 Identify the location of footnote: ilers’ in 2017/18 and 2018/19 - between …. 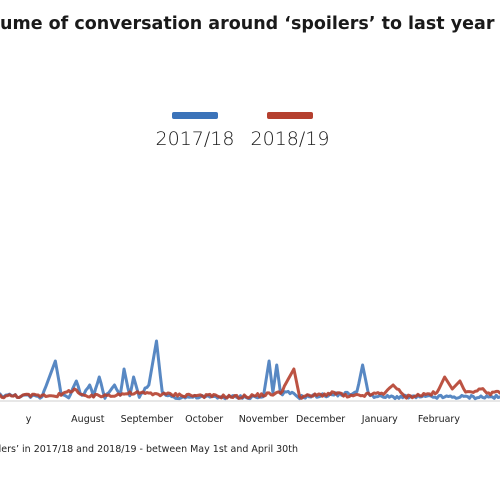
(149, 449).